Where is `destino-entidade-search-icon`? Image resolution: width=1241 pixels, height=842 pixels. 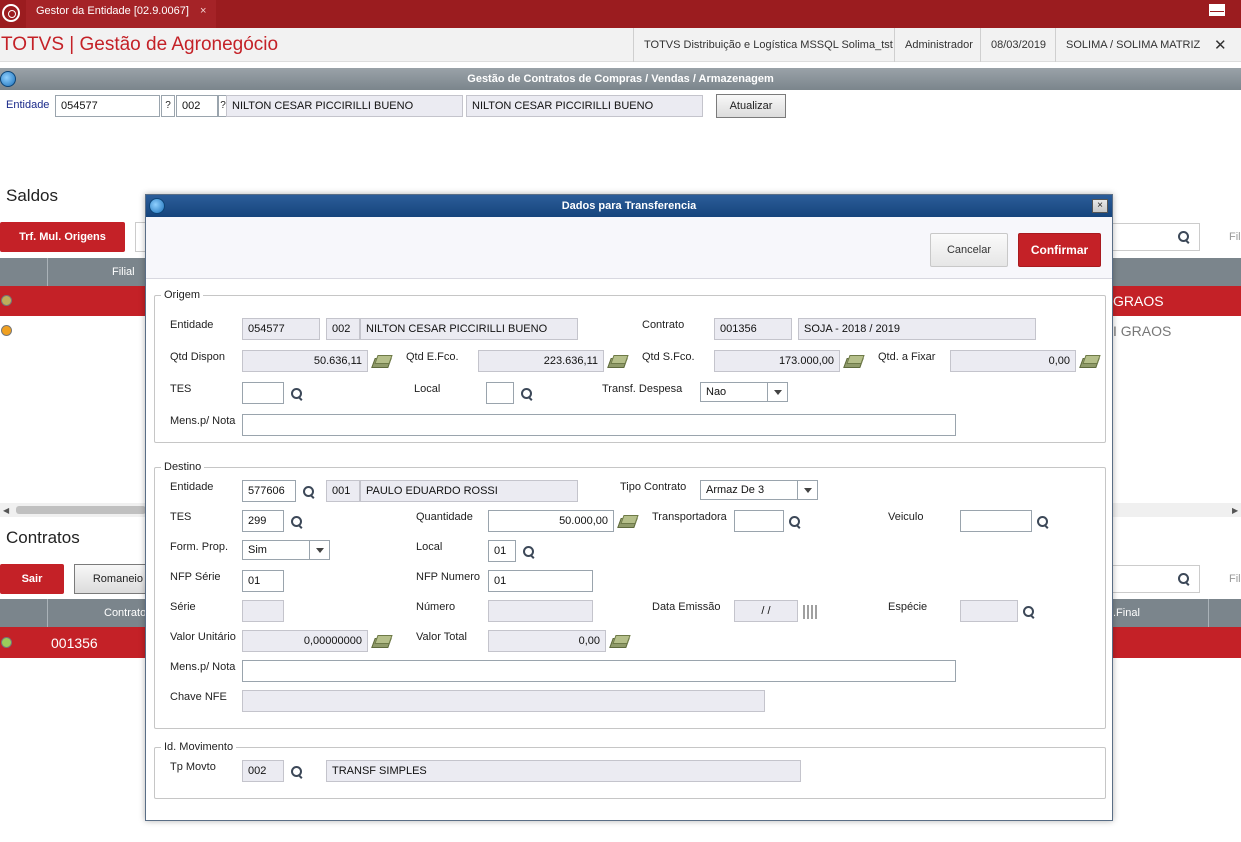
destino-entidade-search-icon is located at coordinates (309, 492).